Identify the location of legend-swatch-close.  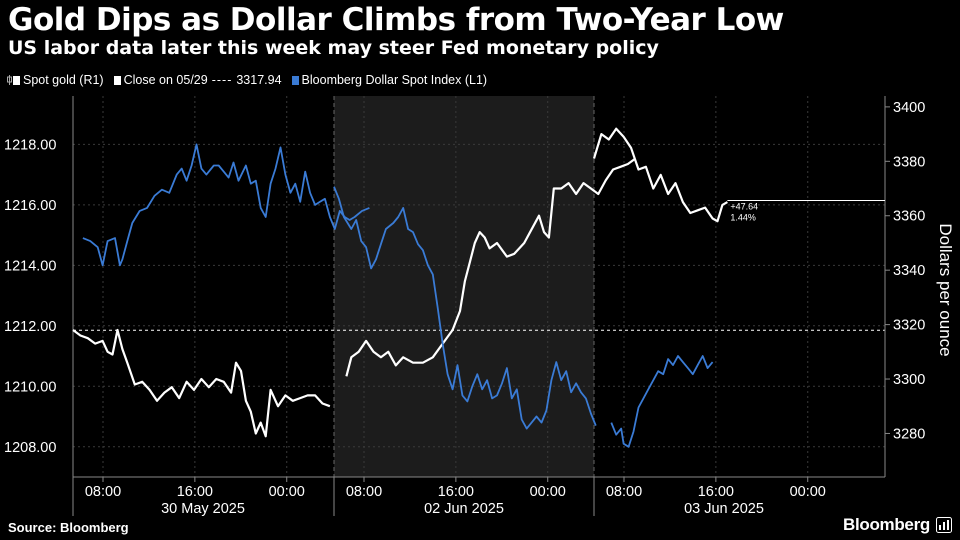
(117, 80).